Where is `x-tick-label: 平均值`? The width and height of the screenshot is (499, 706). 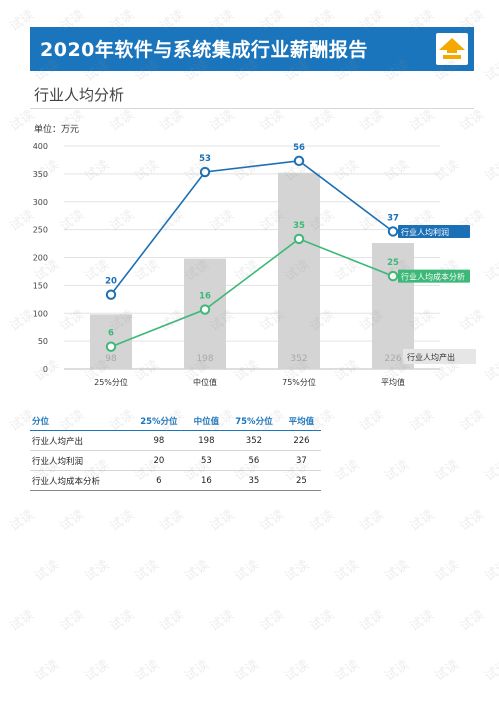 x-tick-label: 平均值 is located at coordinates (393, 382).